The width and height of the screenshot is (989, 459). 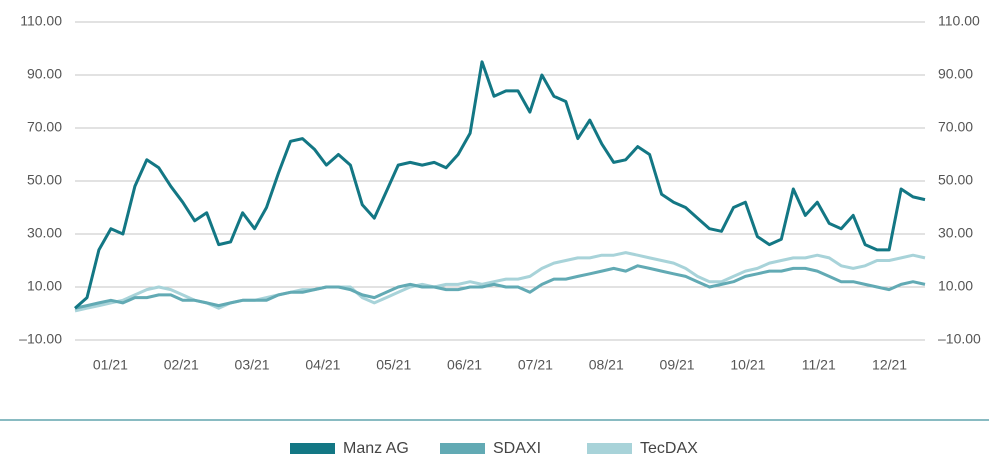 I want to click on y-tick-label: –10.00, so click(x=40, y=339).